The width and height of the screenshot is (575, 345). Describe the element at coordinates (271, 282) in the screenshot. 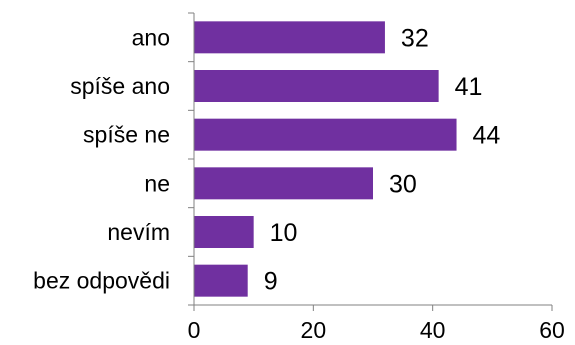

I see `value-label-bez-odpovedi: 9` at that location.